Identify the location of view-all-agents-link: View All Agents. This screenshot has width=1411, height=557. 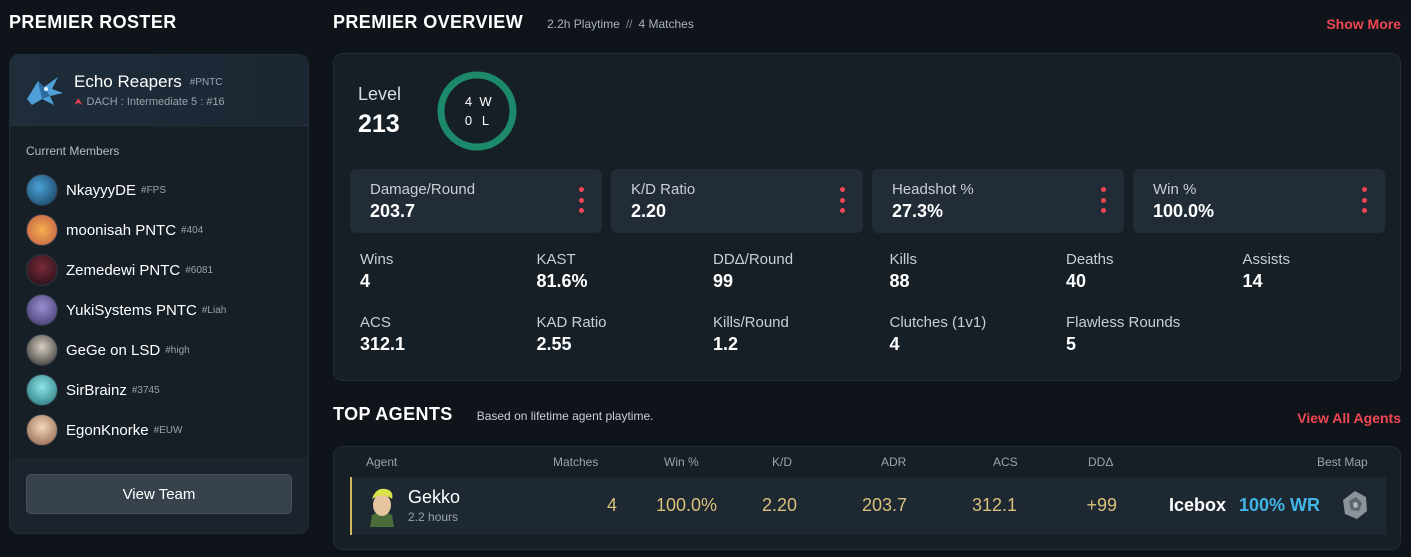
(1349, 418).